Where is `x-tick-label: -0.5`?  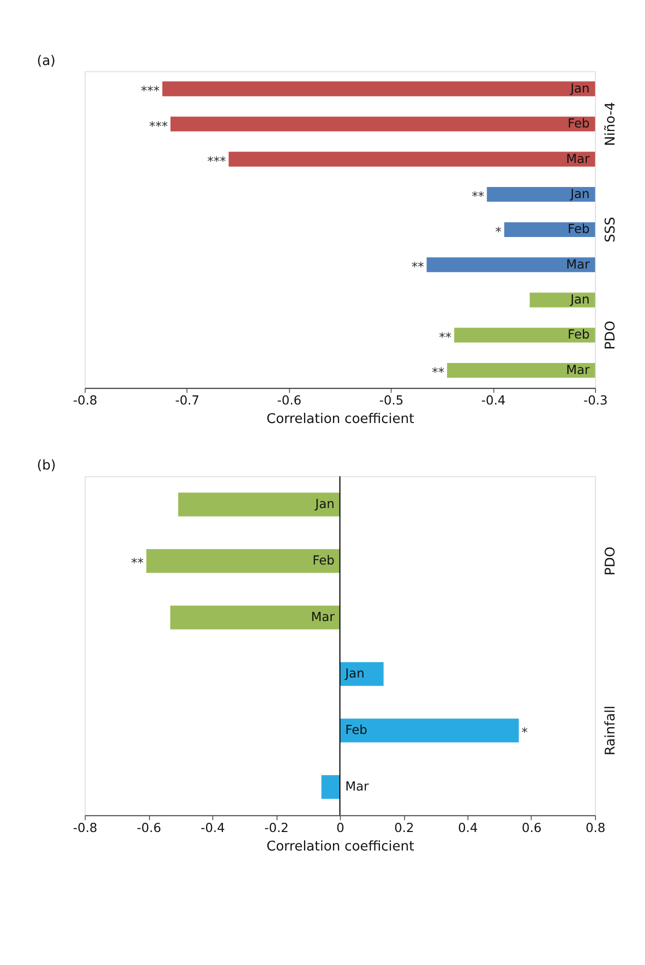
x-tick-label: -0.5 is located at coordinates (391, 400).